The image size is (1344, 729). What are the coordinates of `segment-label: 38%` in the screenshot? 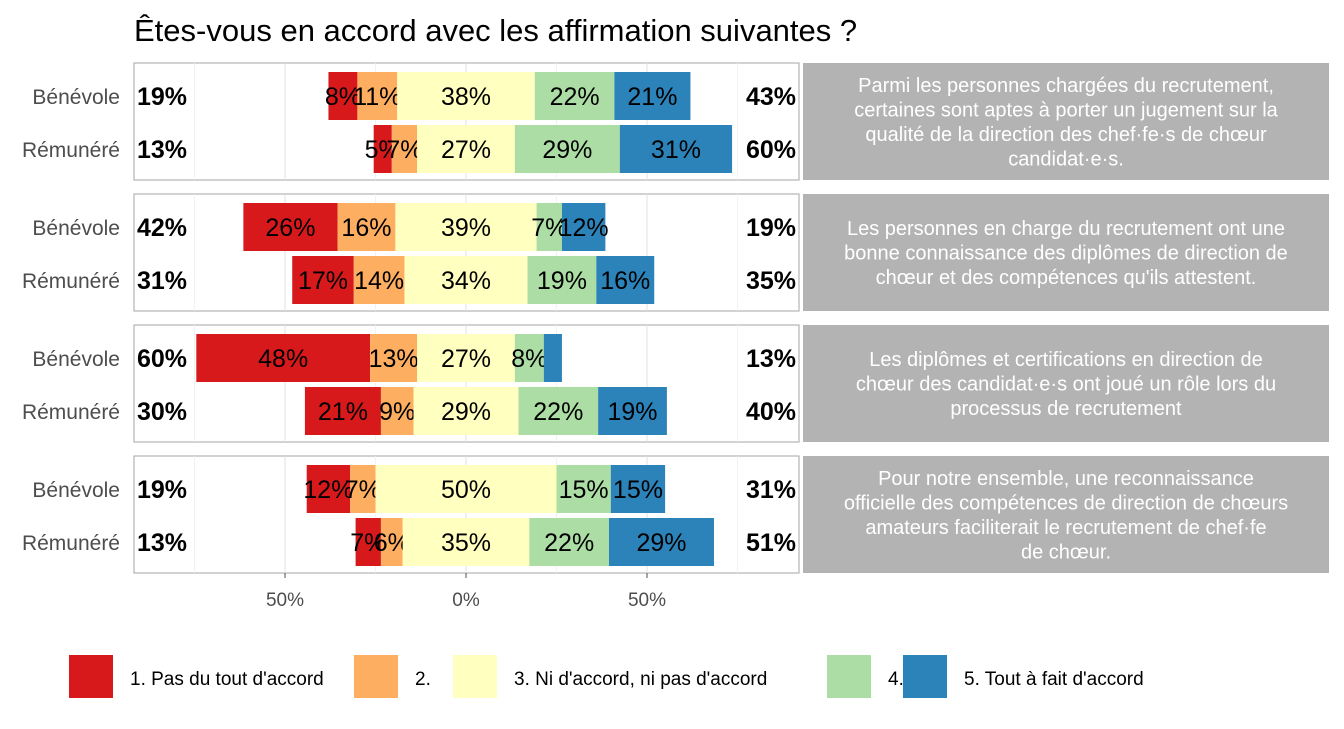 It's located at (466, 97).